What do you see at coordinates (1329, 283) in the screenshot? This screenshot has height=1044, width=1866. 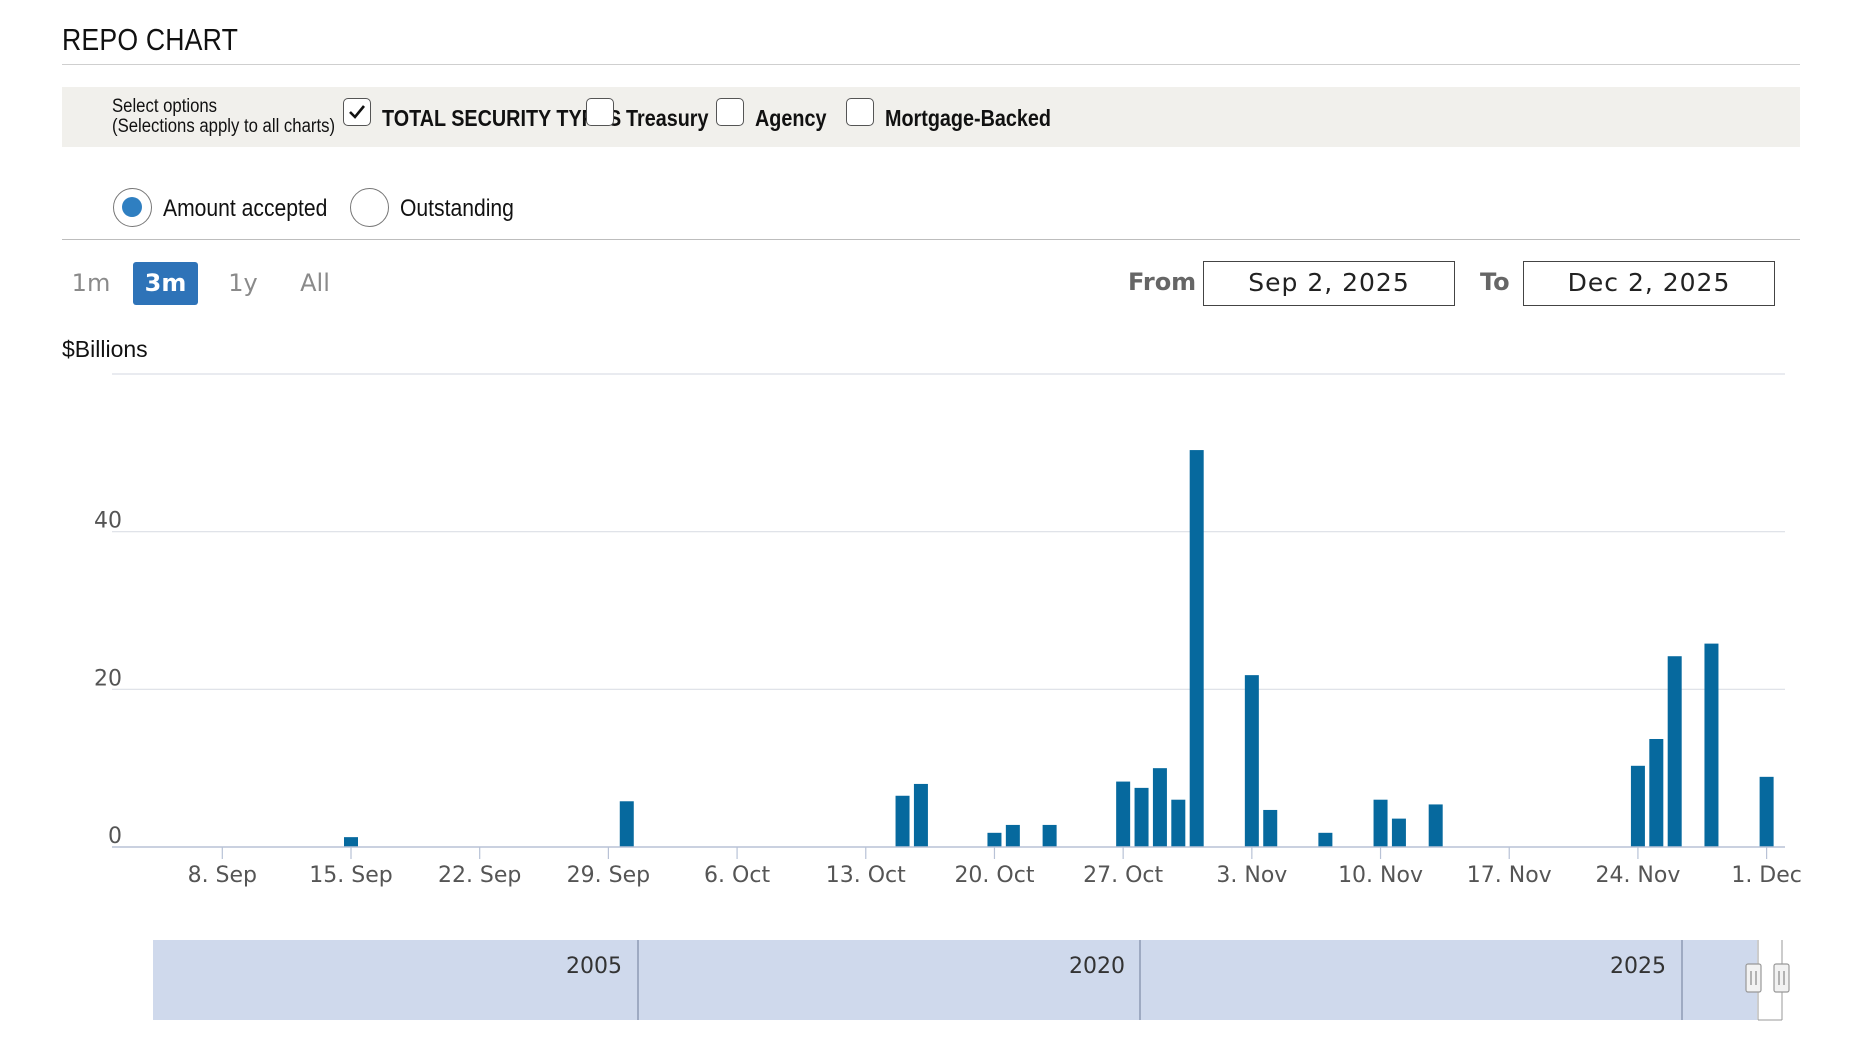 I see `from-date-input: Sep 2, 2025` at bounding box center [1329, 283].